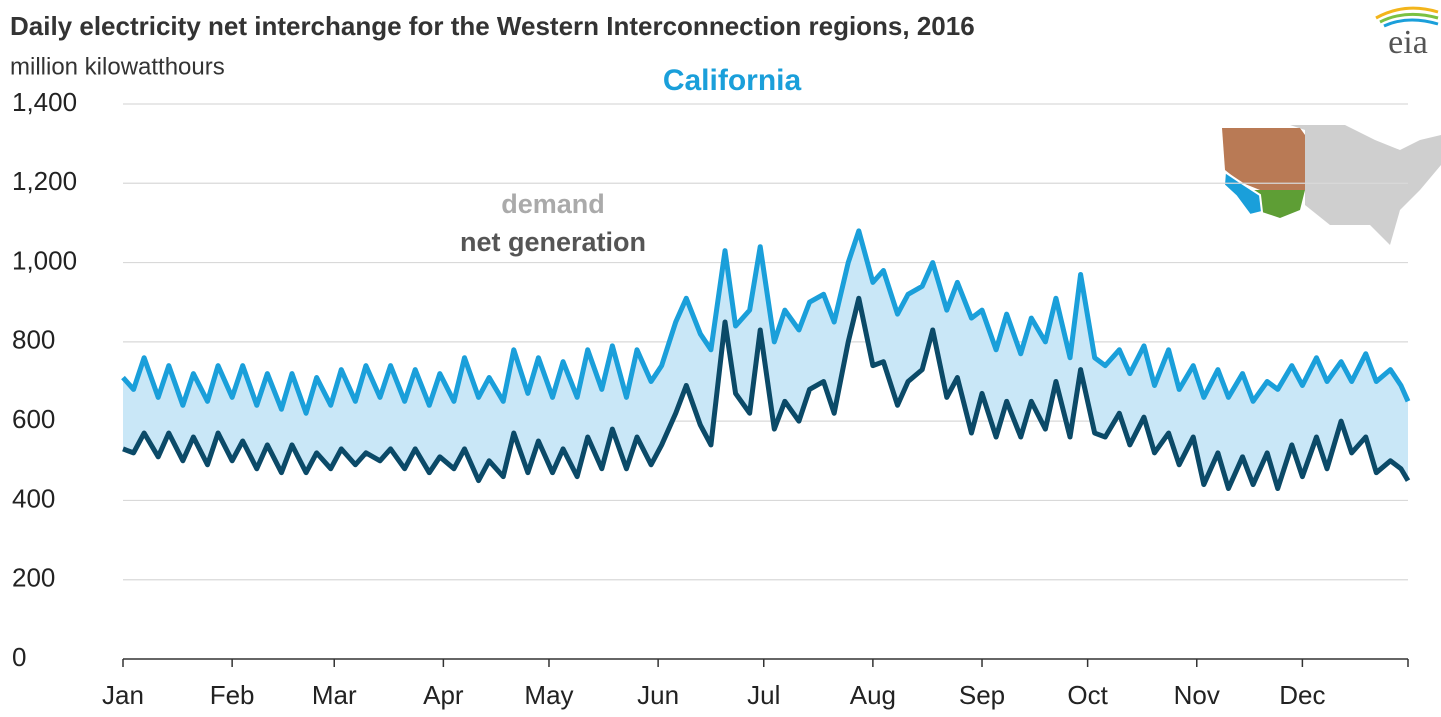  What do you see at coordinates (732, 80) in the screenshot?
I see `region-label: California` at bounding box center [732, 80].